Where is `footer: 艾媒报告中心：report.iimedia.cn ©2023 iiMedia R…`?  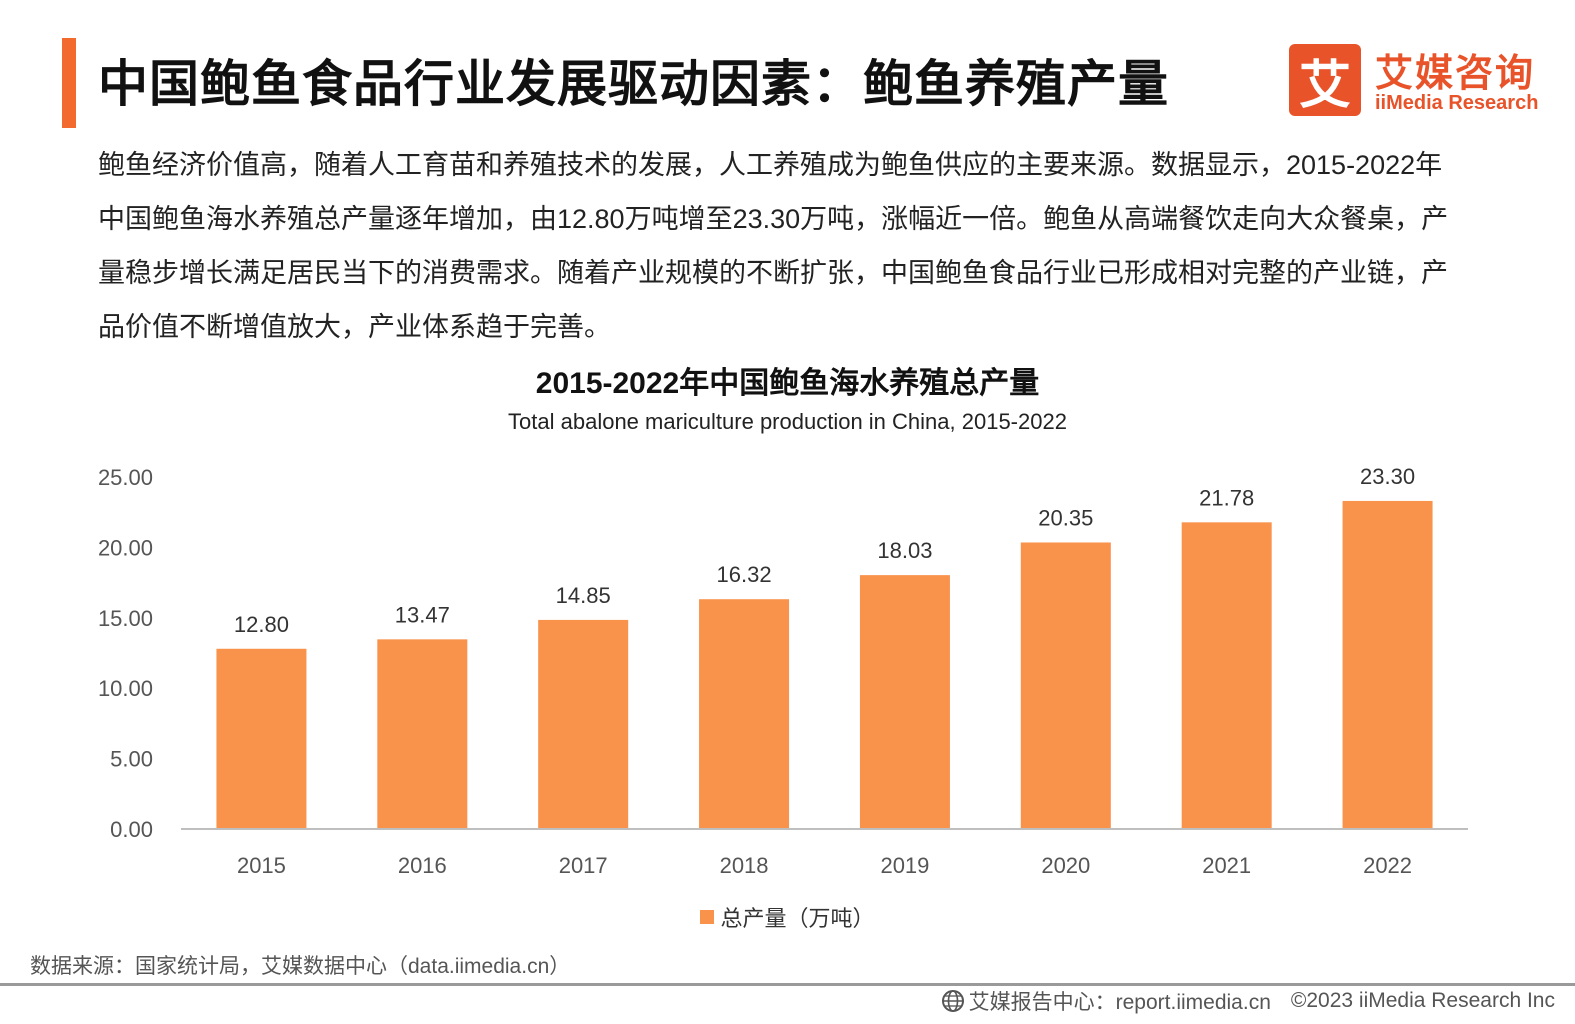 footer: 艾媒报告中心：report.iimedia.cn ©2023 iiMedia R… is located at coordinates (1248, 1001).